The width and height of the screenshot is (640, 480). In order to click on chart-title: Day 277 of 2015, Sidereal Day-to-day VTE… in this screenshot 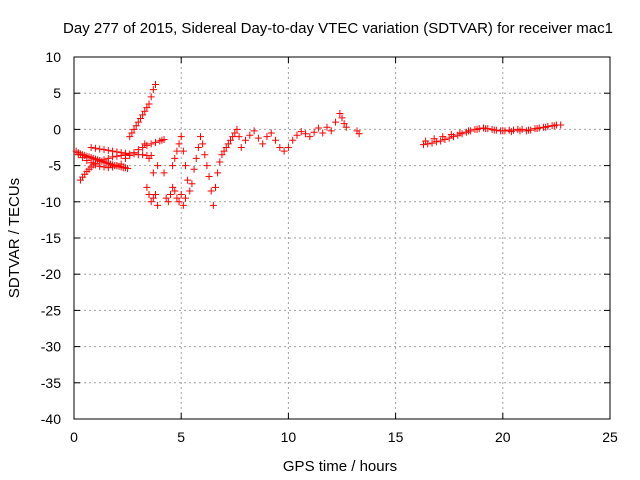, I will do `click(338, 28)`.